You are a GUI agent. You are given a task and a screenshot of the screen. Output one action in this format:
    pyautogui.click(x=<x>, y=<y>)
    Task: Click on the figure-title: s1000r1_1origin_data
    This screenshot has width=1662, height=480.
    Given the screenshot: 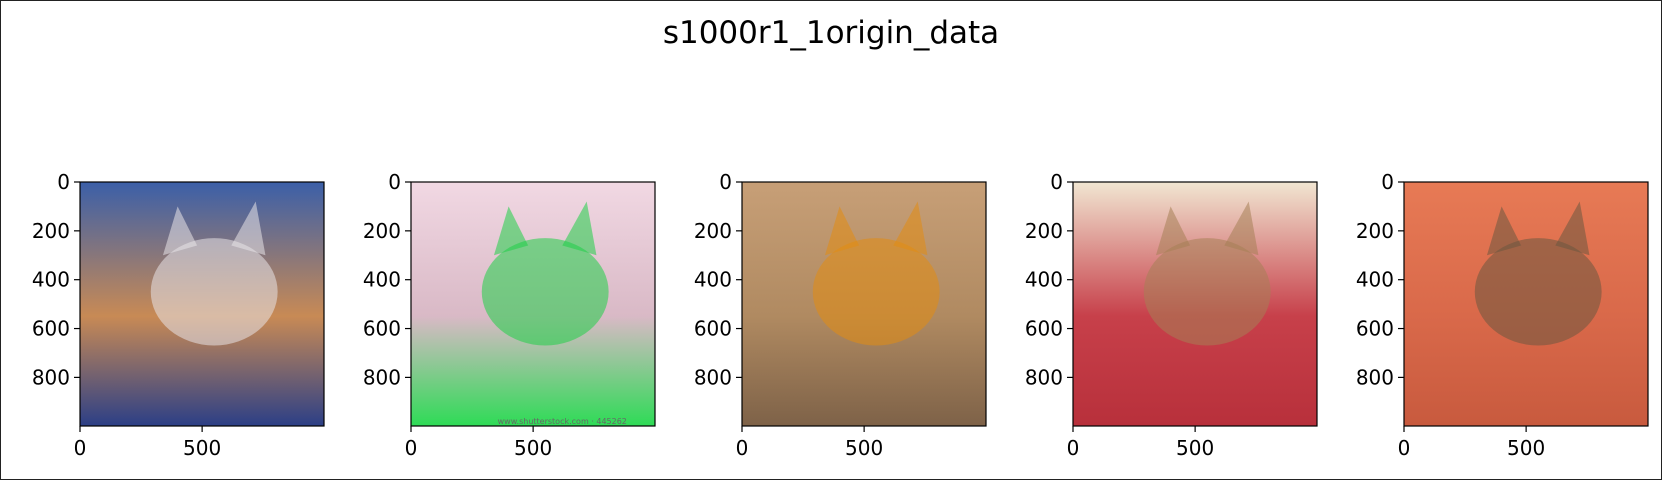 What is the action you would take?
    pyautogui.click(x=831, y=33)
    